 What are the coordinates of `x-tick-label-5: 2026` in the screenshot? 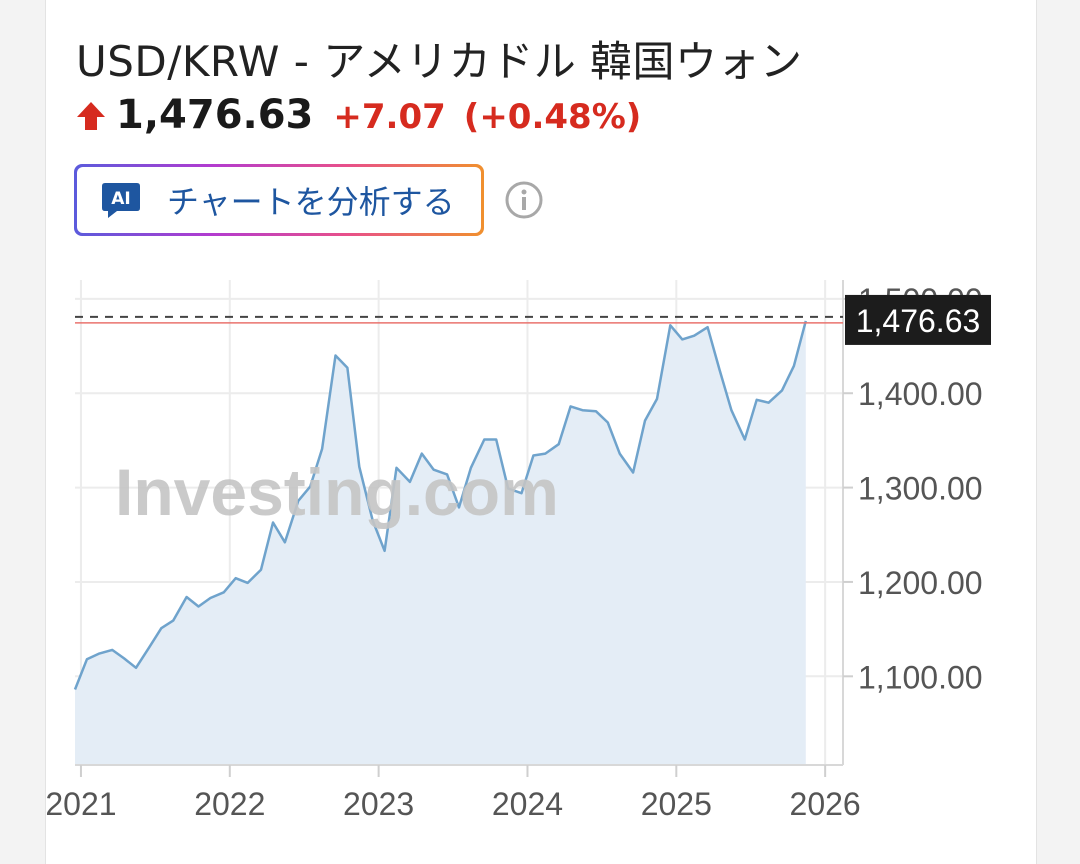 It's located at (825, 804).